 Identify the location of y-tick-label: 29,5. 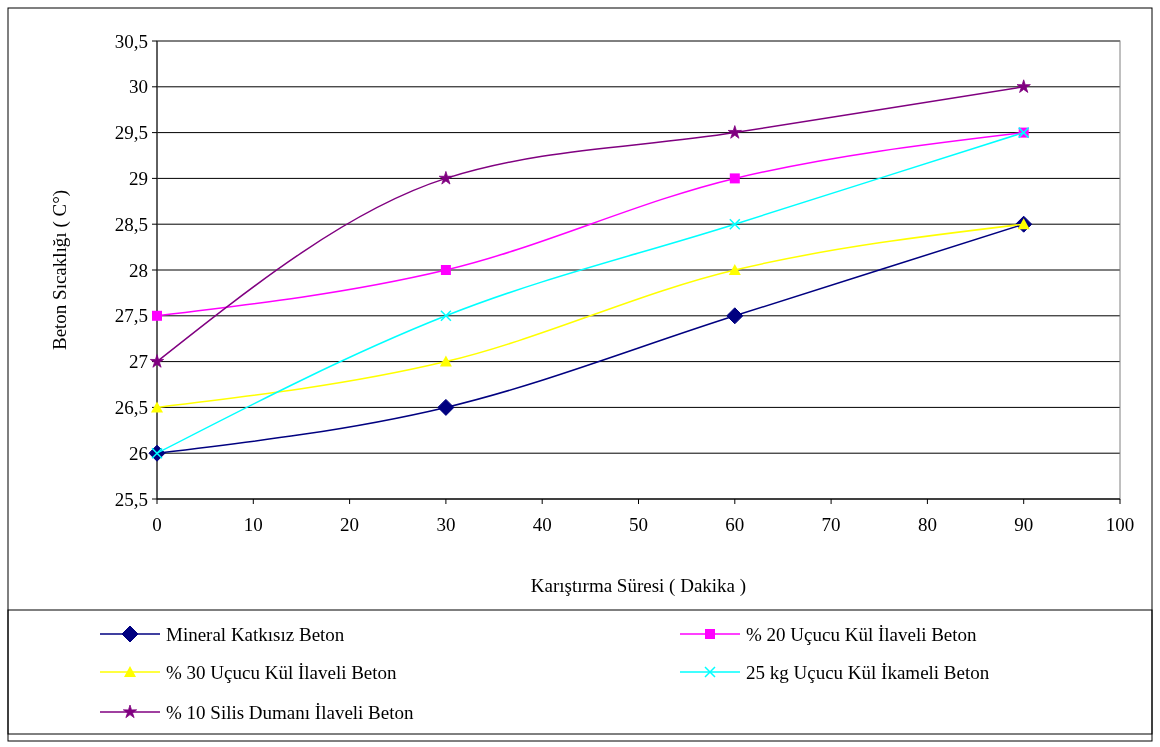
(131, 133).